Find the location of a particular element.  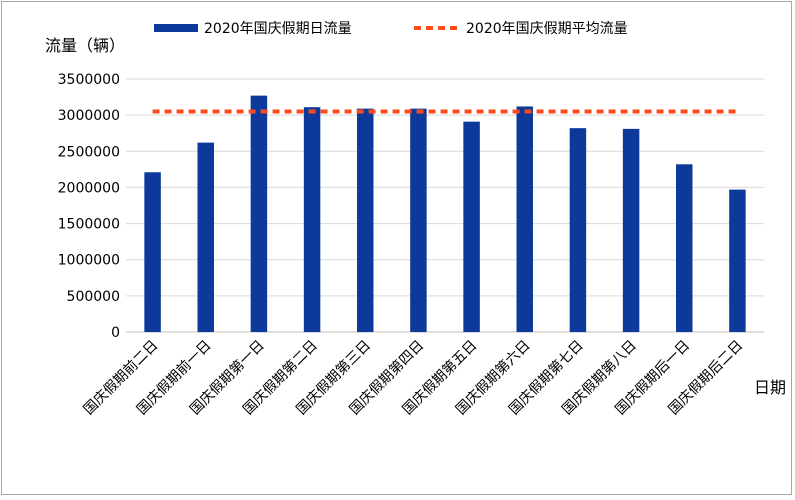

y-tick-label: 2000000 is located at coordinates (89, 188).